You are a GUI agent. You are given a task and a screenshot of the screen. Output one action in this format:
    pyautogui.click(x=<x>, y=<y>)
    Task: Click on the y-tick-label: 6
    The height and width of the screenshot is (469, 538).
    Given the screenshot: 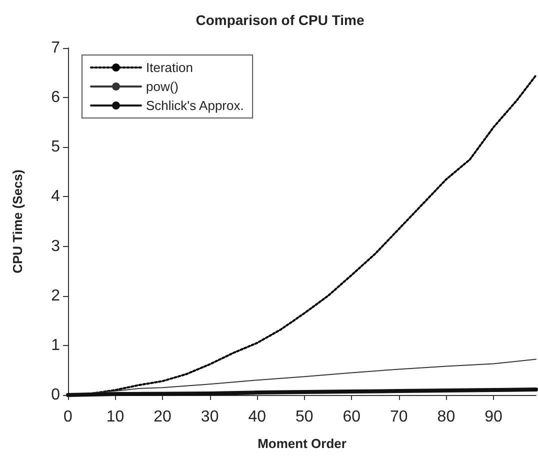 What is the action you would take?
    pyautogui.click(x=55, y=97)
    